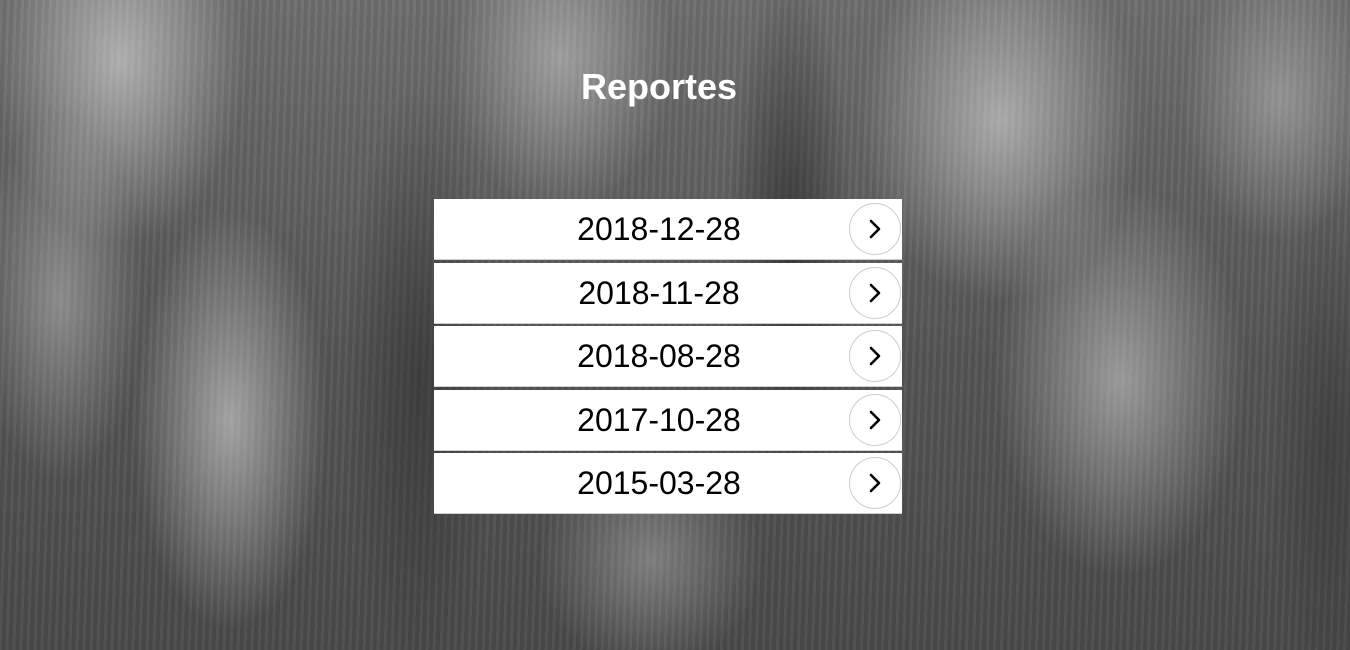 Image resolution: width=1350 pixels, height=650 pixels. I want to click on report-date: 2017-10-28, so click(659, 419).